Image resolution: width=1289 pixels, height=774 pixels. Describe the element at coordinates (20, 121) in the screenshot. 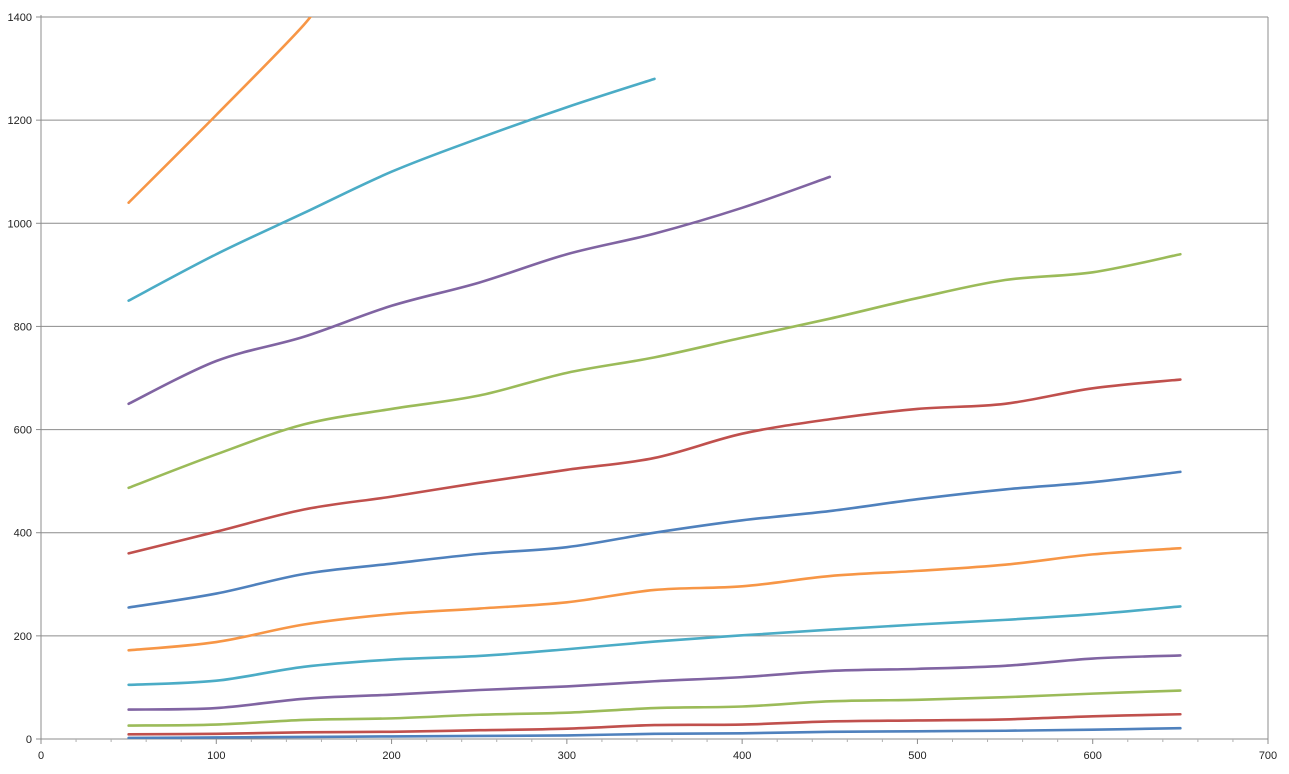

I see `y-tick-label: 1200` at that location.